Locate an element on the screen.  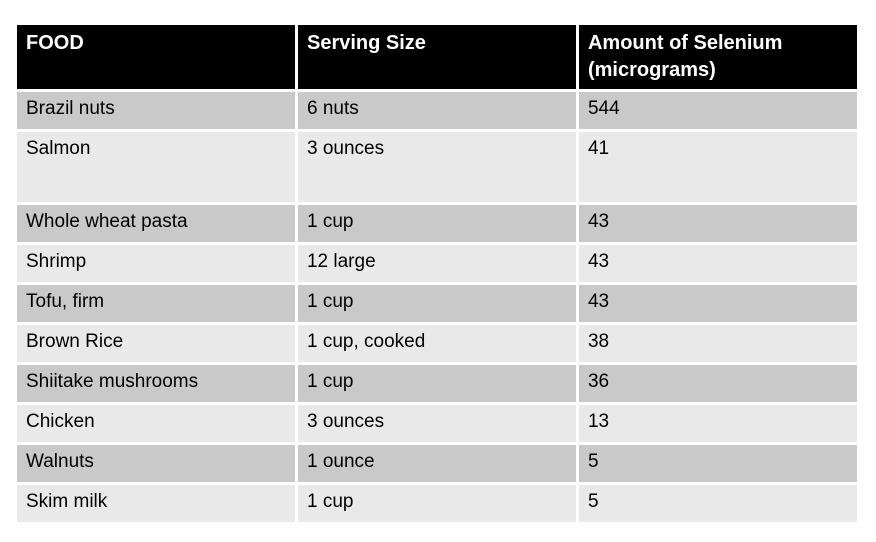
cell-selenium-amount: 36 is located at coordinates (718, 383).